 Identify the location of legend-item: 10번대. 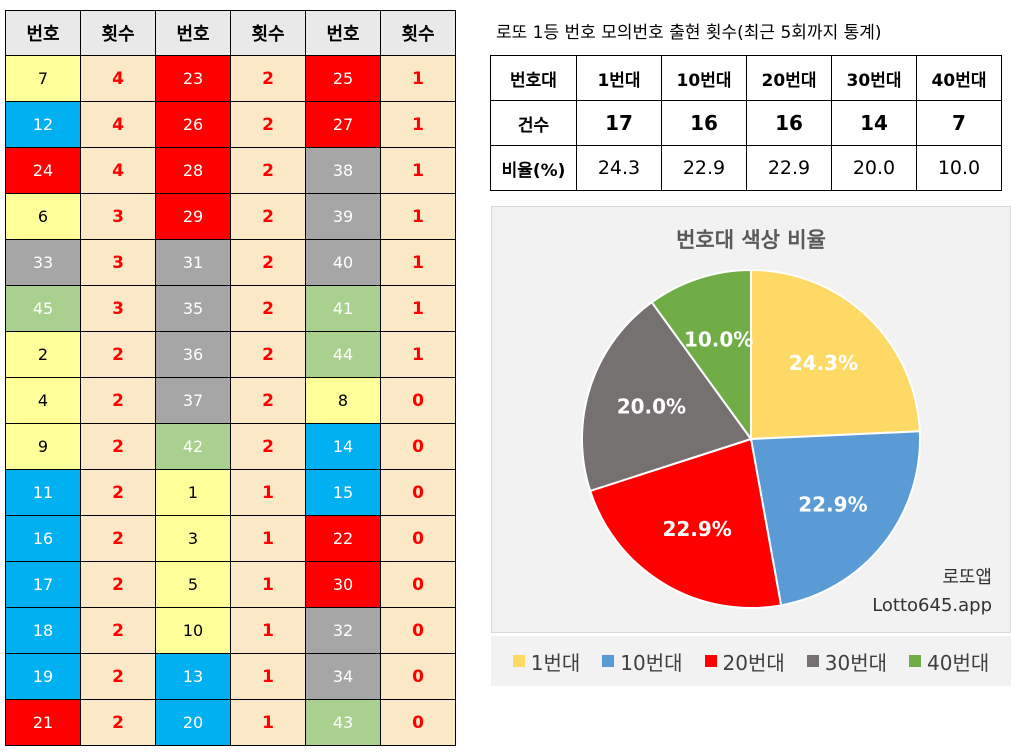
(642, 661).